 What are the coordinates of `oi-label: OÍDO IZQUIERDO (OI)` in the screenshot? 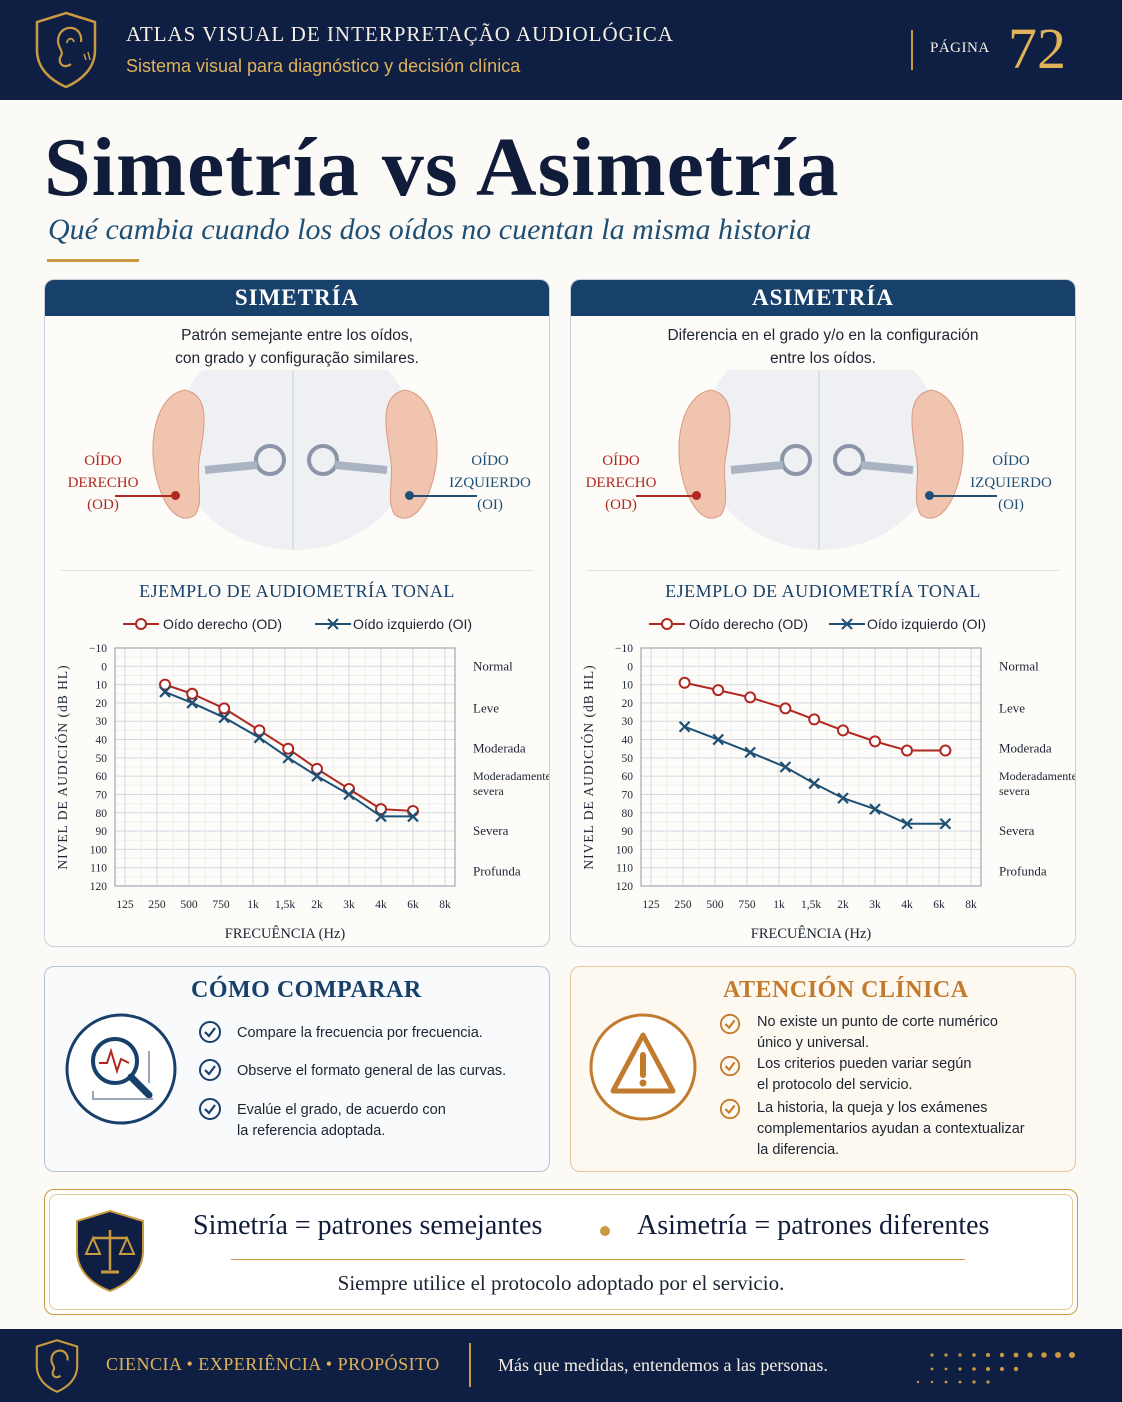 It's located at (490, 483).